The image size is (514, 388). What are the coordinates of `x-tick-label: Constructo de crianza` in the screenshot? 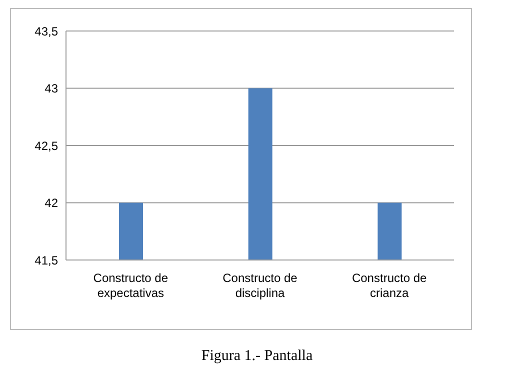 It's located at (390, 285).